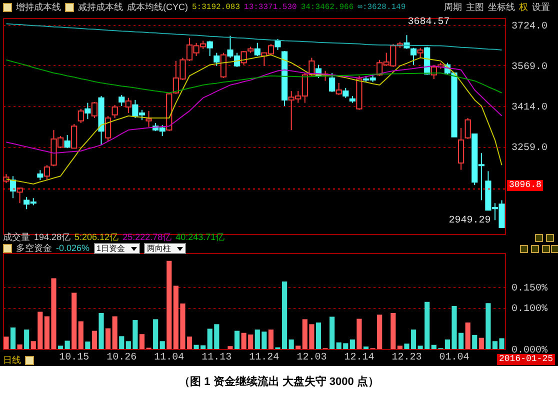  Describe the element at coordinates (530, 67) in the screenshot. I see `y-tick-label: 3569.0` at that location.